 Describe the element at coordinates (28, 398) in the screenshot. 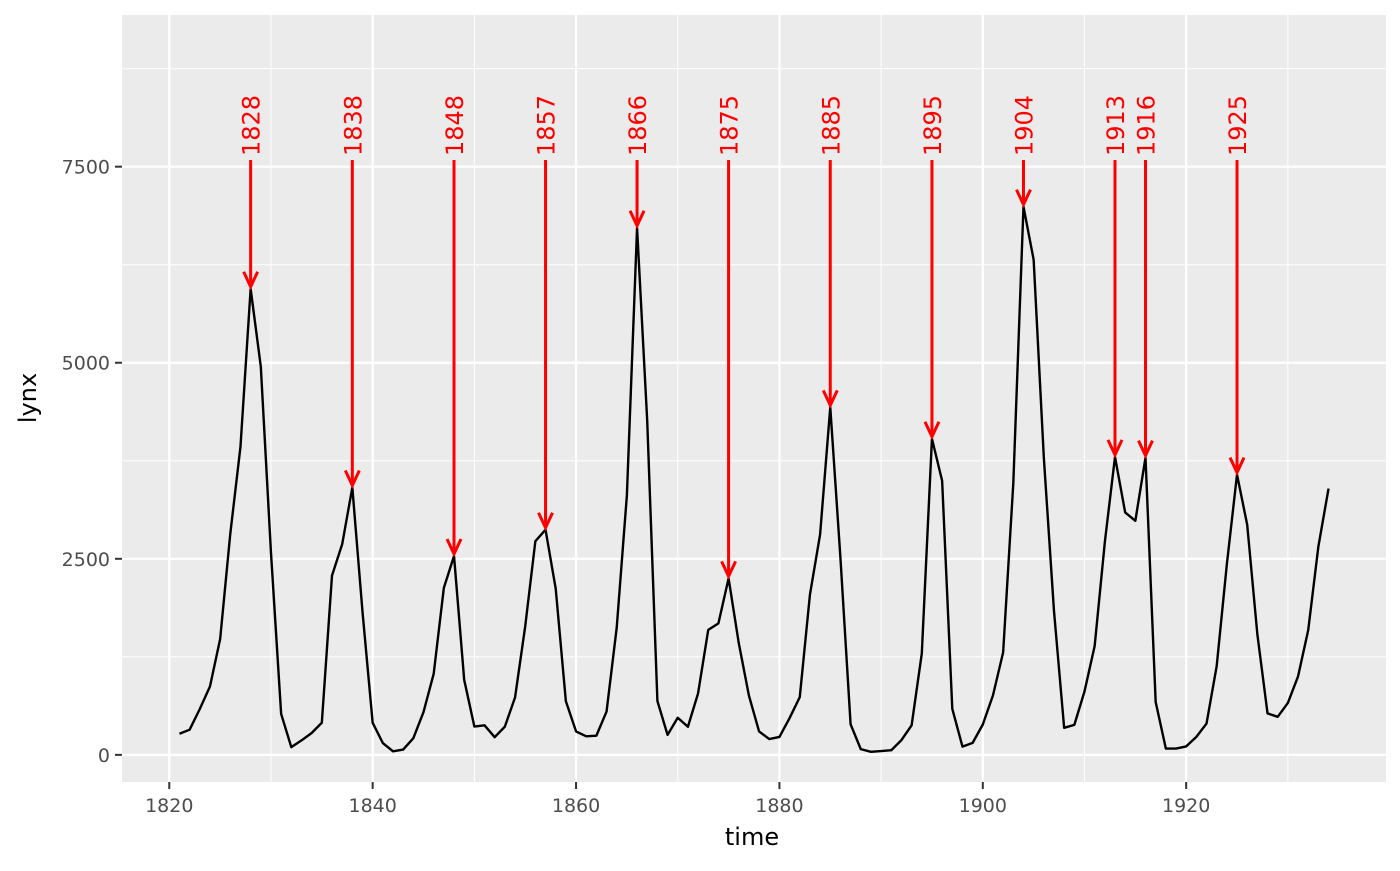

I see `y-axis-title: lynx` at that location.